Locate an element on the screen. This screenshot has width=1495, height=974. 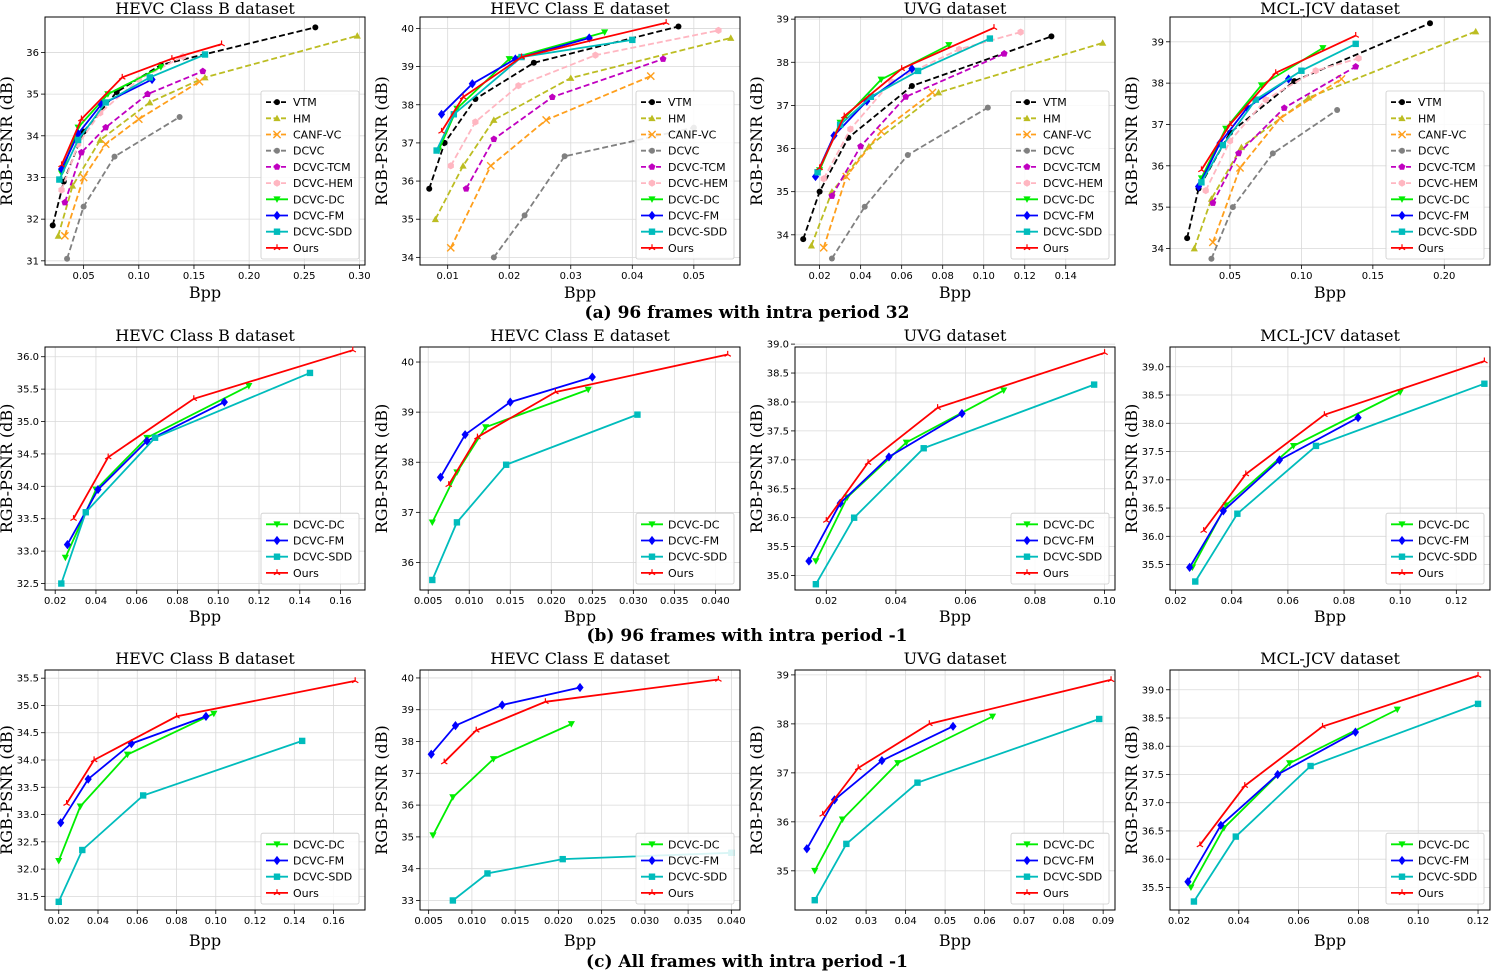
legend-label: HM is located at coordinates (1427, 118).